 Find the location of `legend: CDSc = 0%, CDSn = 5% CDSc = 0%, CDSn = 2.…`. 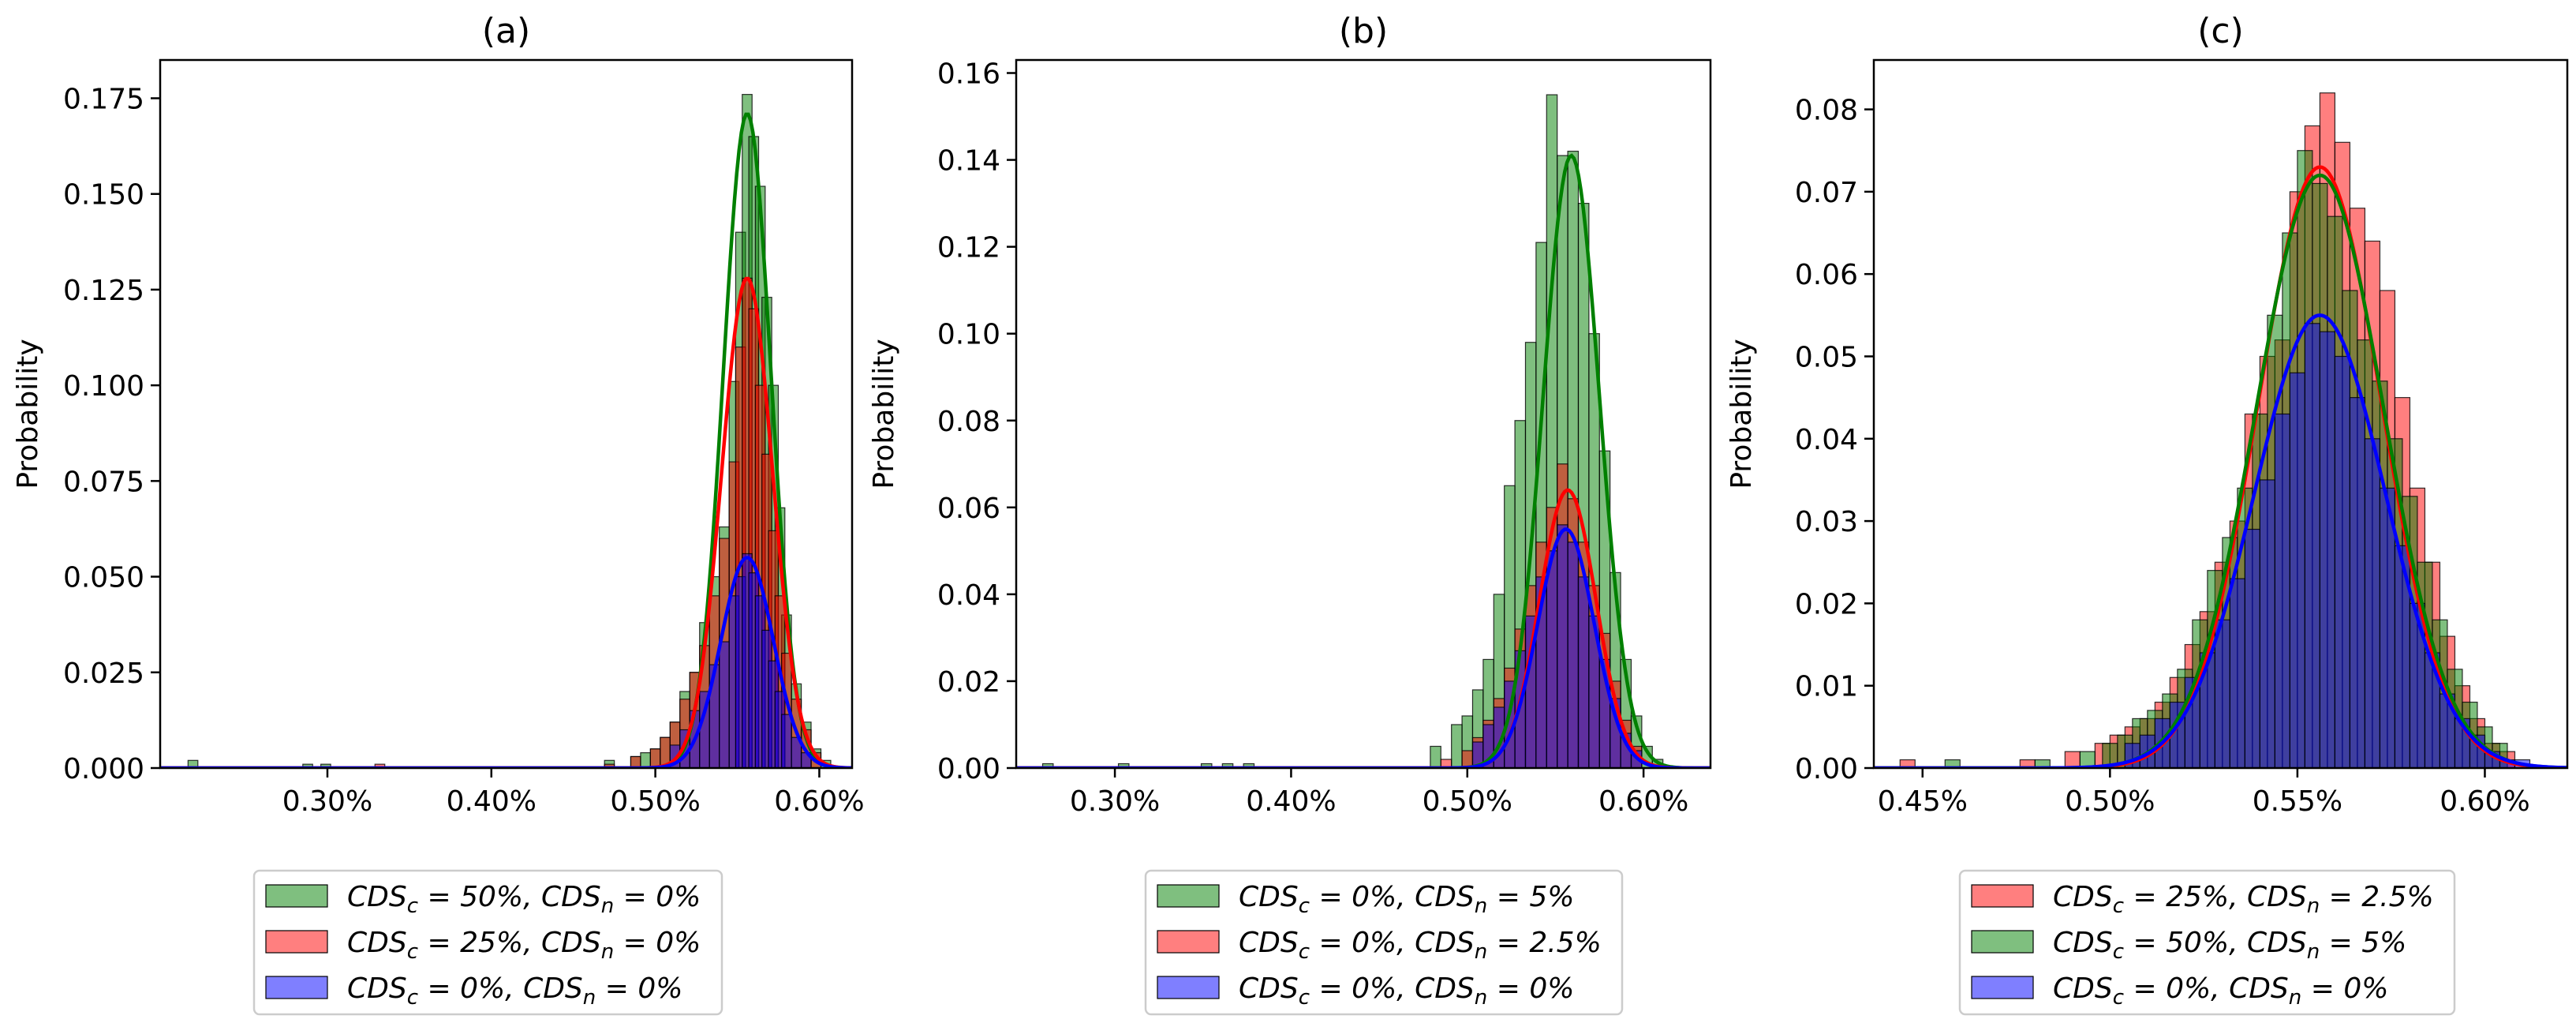

legend: CDSc = 0%, CDSn = 5% CDSc = 0%, CDSn = 2.… is located at coordinates (1384, 942).